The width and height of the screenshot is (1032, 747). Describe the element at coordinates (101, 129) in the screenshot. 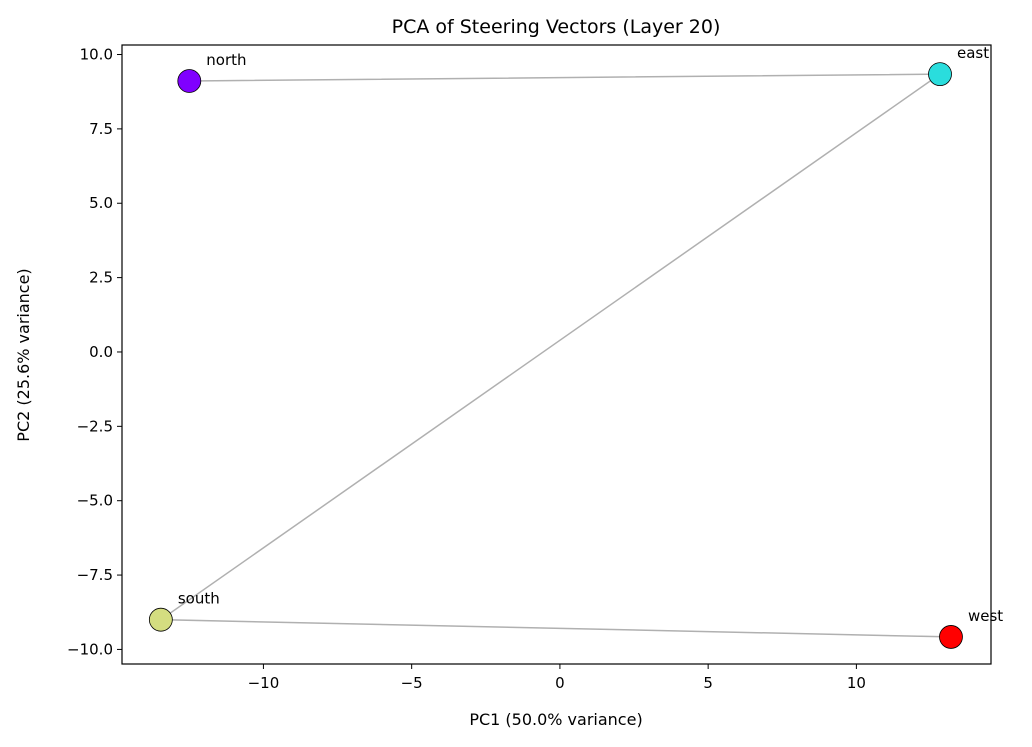

I see `y-tick-label: 7.5` at that location.